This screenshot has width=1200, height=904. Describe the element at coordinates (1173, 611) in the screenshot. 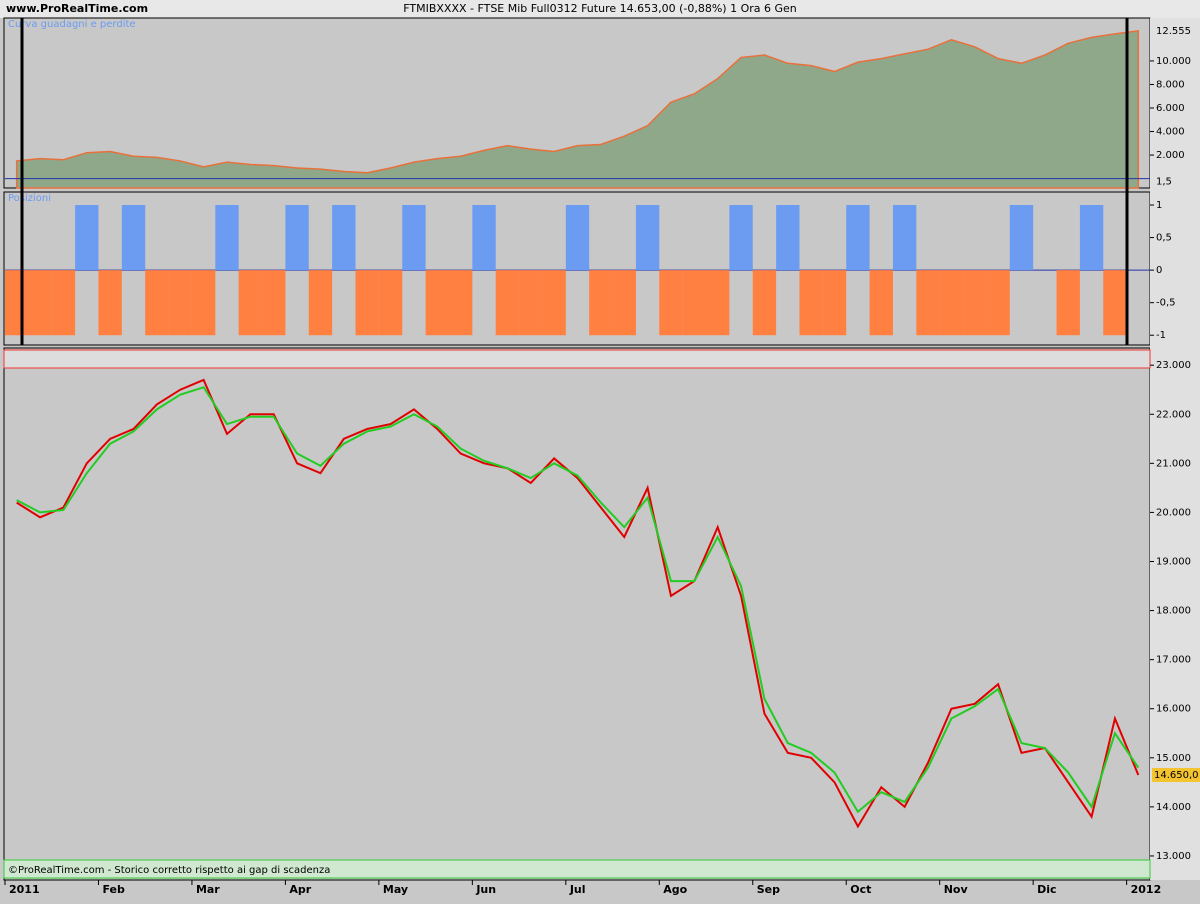

I see `y-tick-label: 18.000` at that location.